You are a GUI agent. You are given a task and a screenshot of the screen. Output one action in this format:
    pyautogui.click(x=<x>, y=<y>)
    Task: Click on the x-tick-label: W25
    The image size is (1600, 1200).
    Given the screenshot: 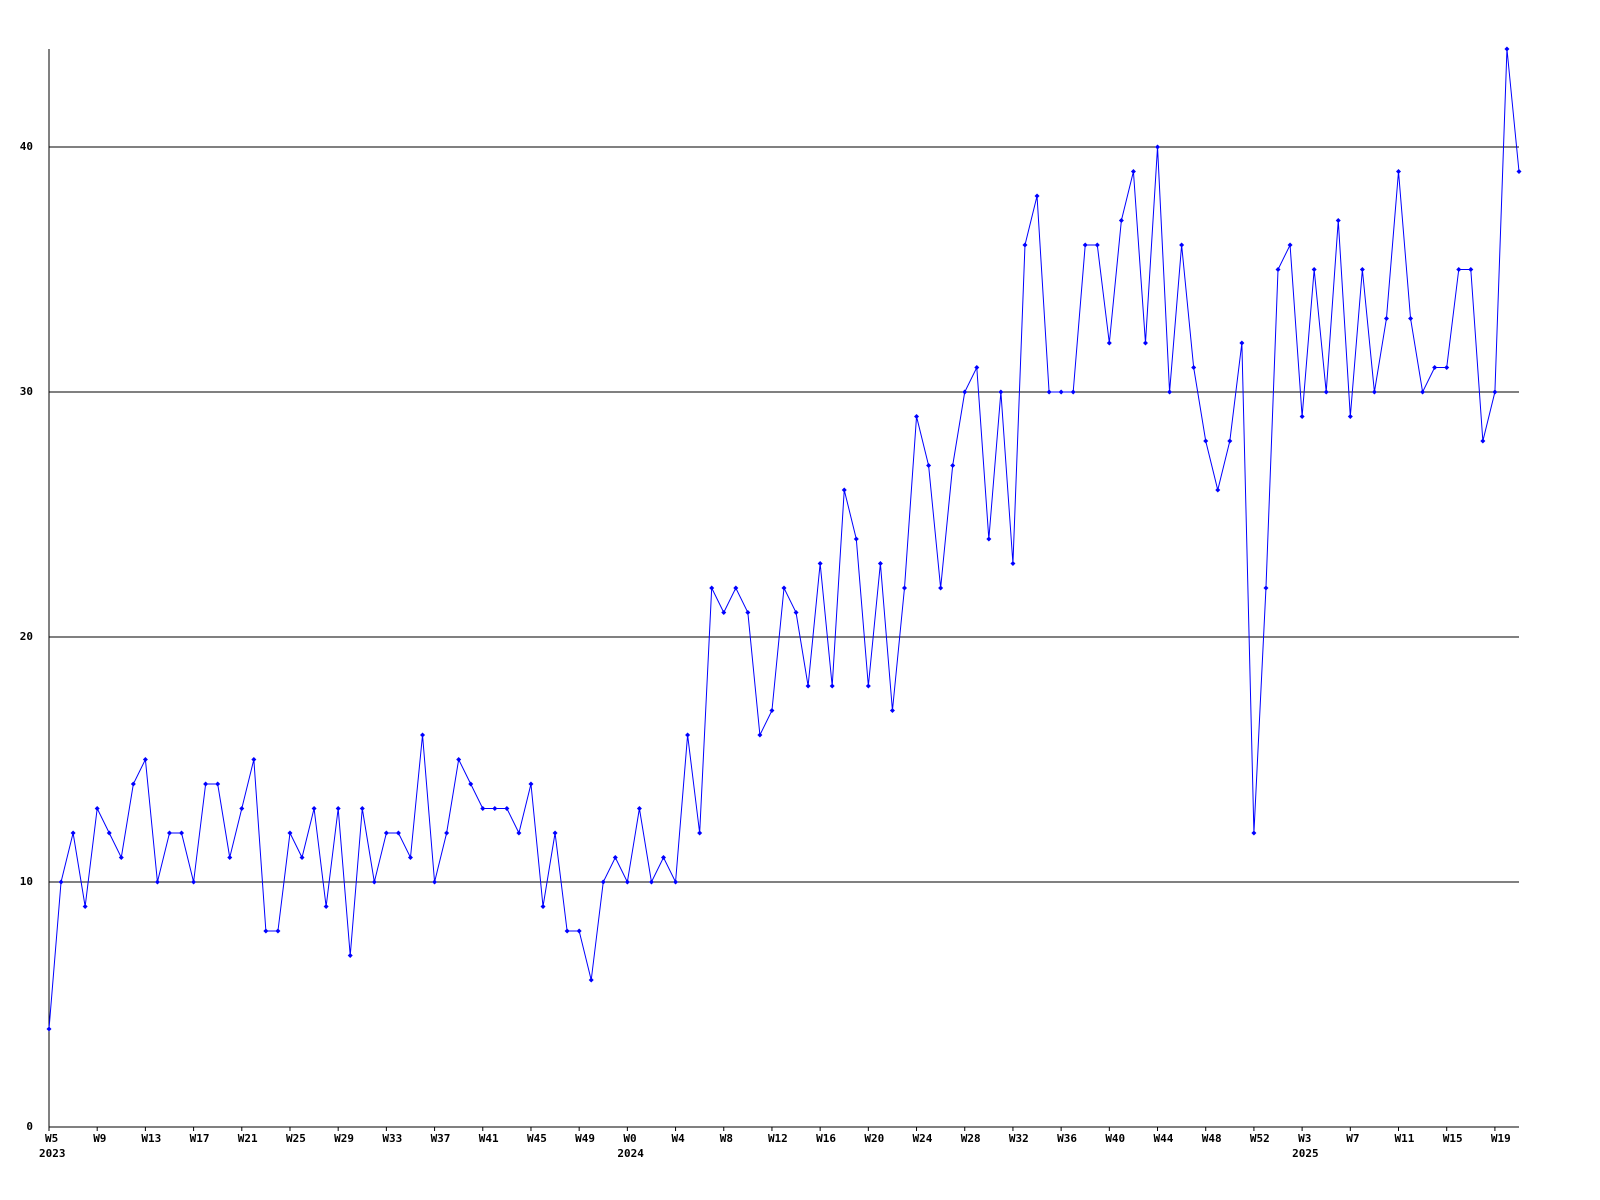 What is the action you would take?
    pyautogui.click(x=296, y=1138)
    